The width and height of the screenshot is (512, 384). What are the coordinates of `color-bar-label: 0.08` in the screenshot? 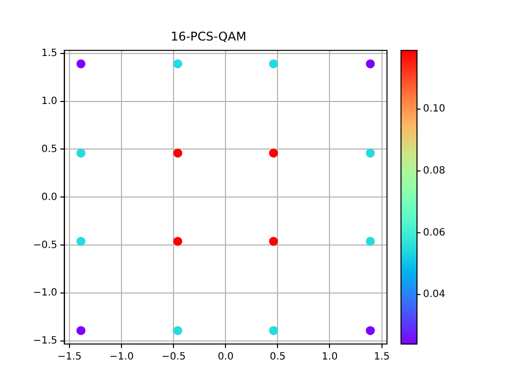 It's located at (434, 171).